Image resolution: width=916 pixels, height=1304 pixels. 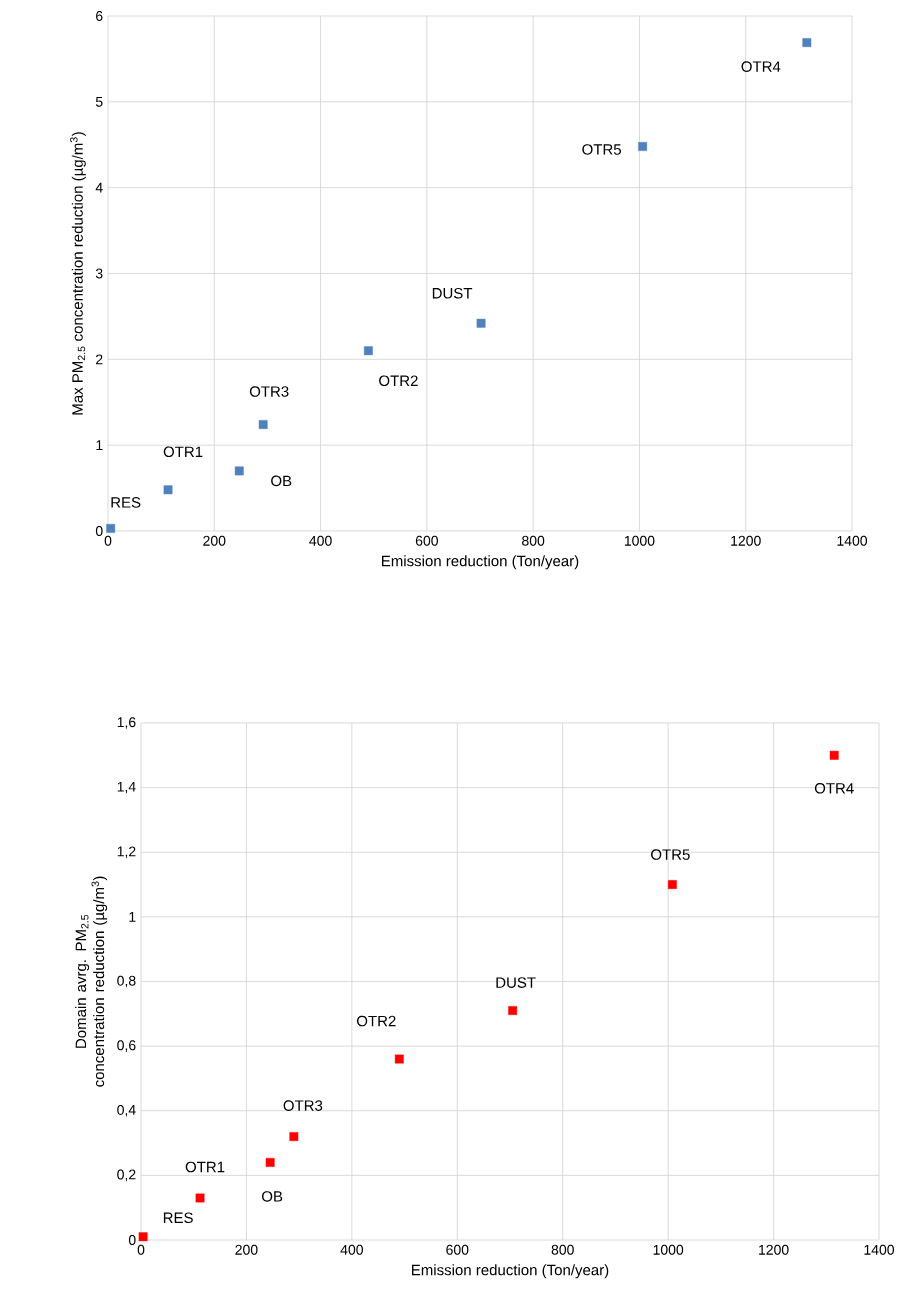 What do you see at coordinates (126, 1046) in the screenshot?
I see `y-tick-label: 0,6` at bounding box center [126, 1046].